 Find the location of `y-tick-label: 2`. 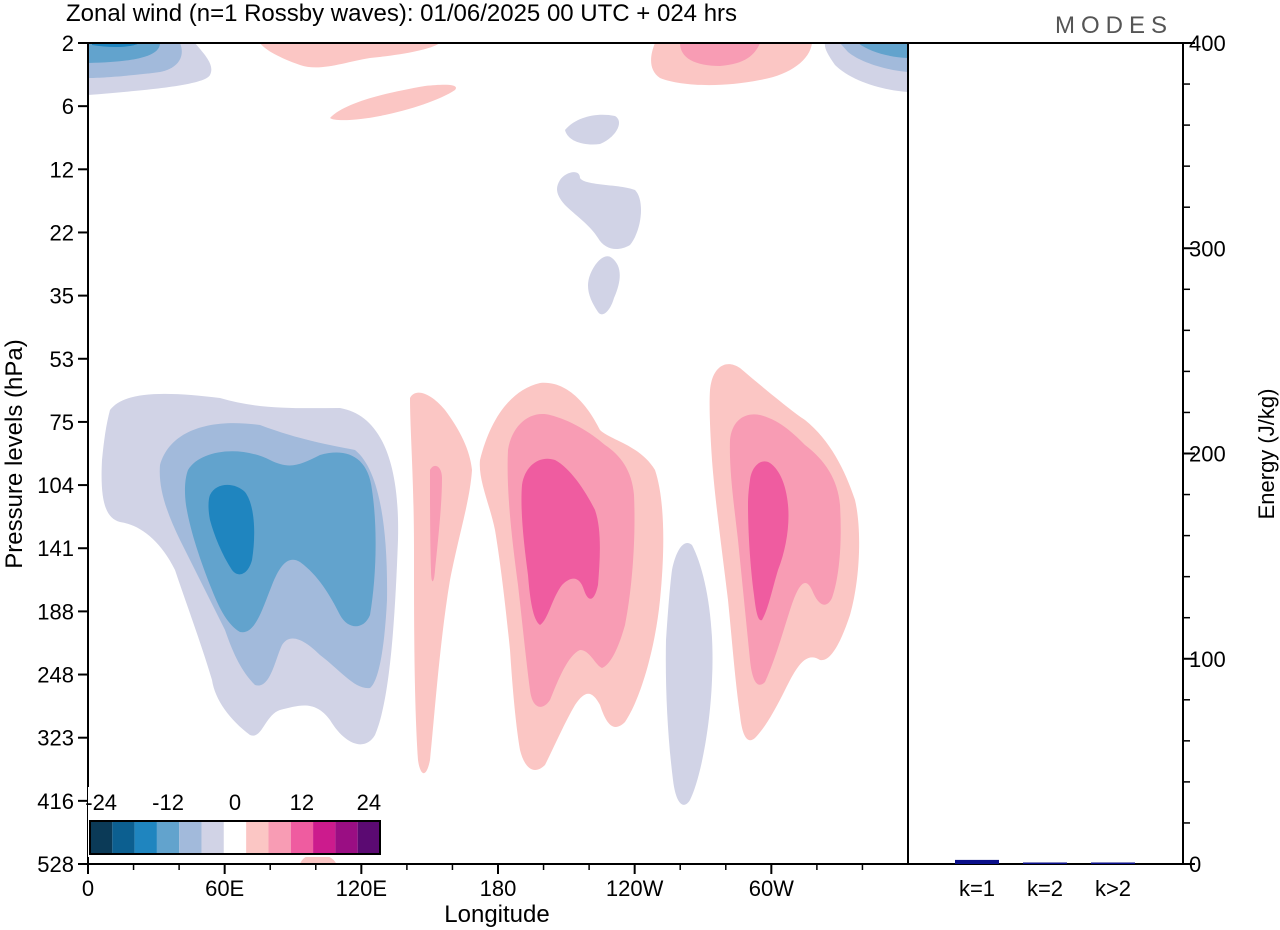

y-tick-label: 2 is located at coordinates (68, 43).